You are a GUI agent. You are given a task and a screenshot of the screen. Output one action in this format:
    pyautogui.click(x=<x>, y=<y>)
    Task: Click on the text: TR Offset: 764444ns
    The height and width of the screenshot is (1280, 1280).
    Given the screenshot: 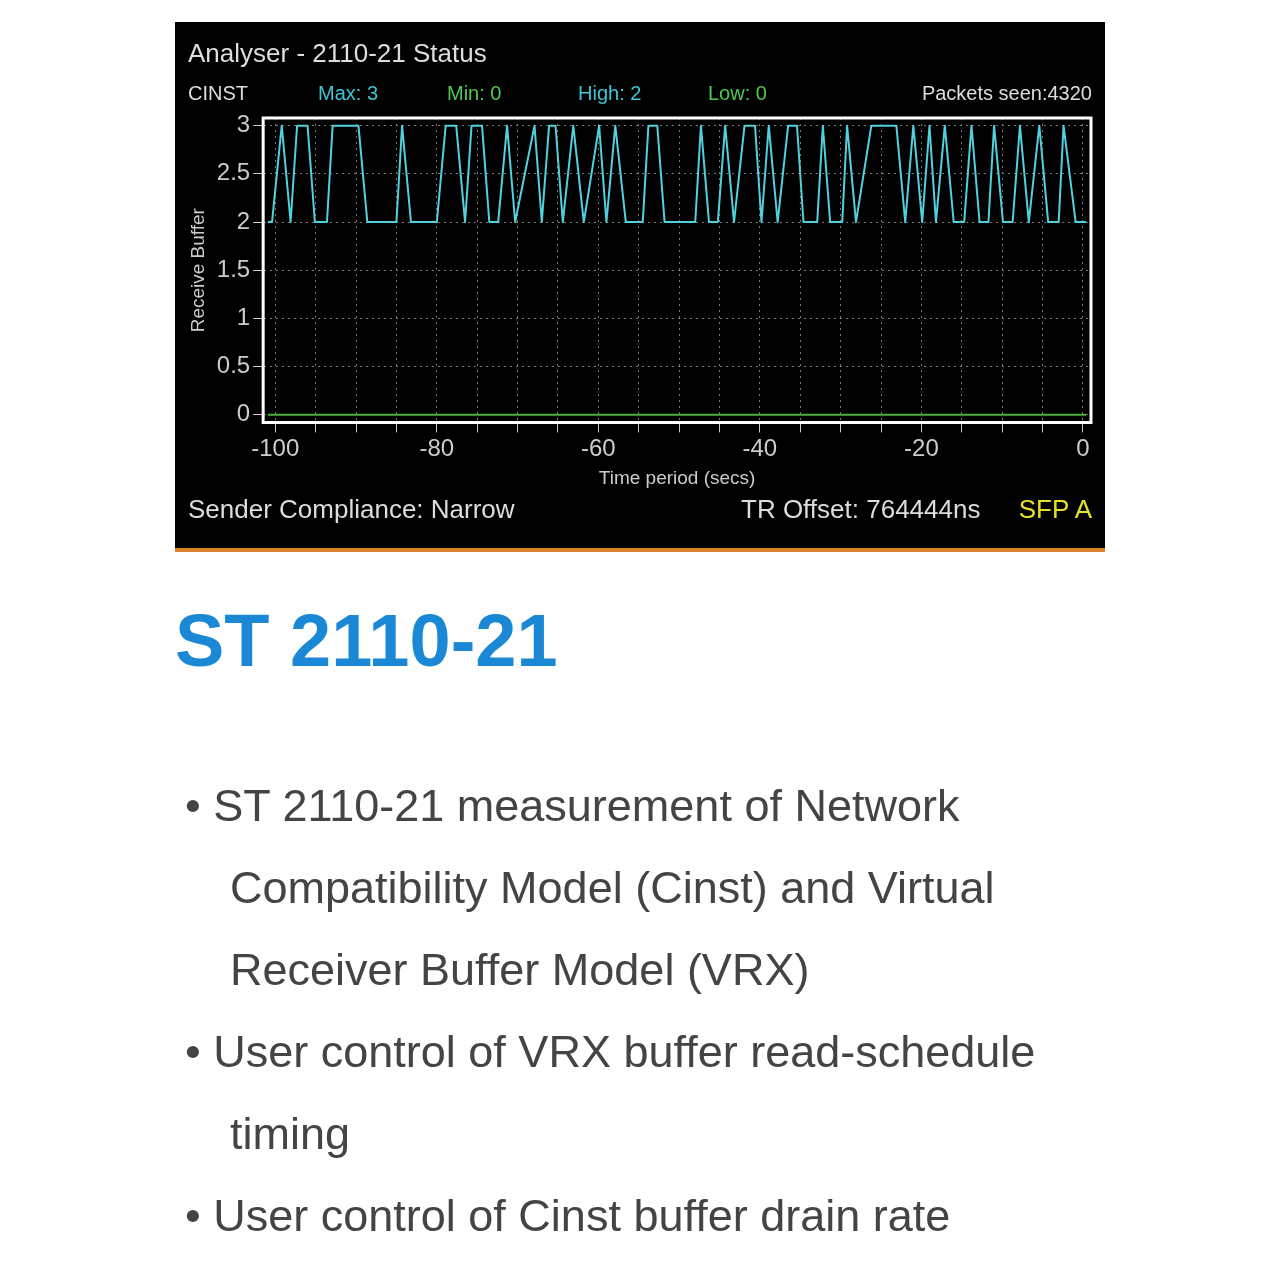 What is the action you would take?
    pyautogui.click(x=861, y=509)
    